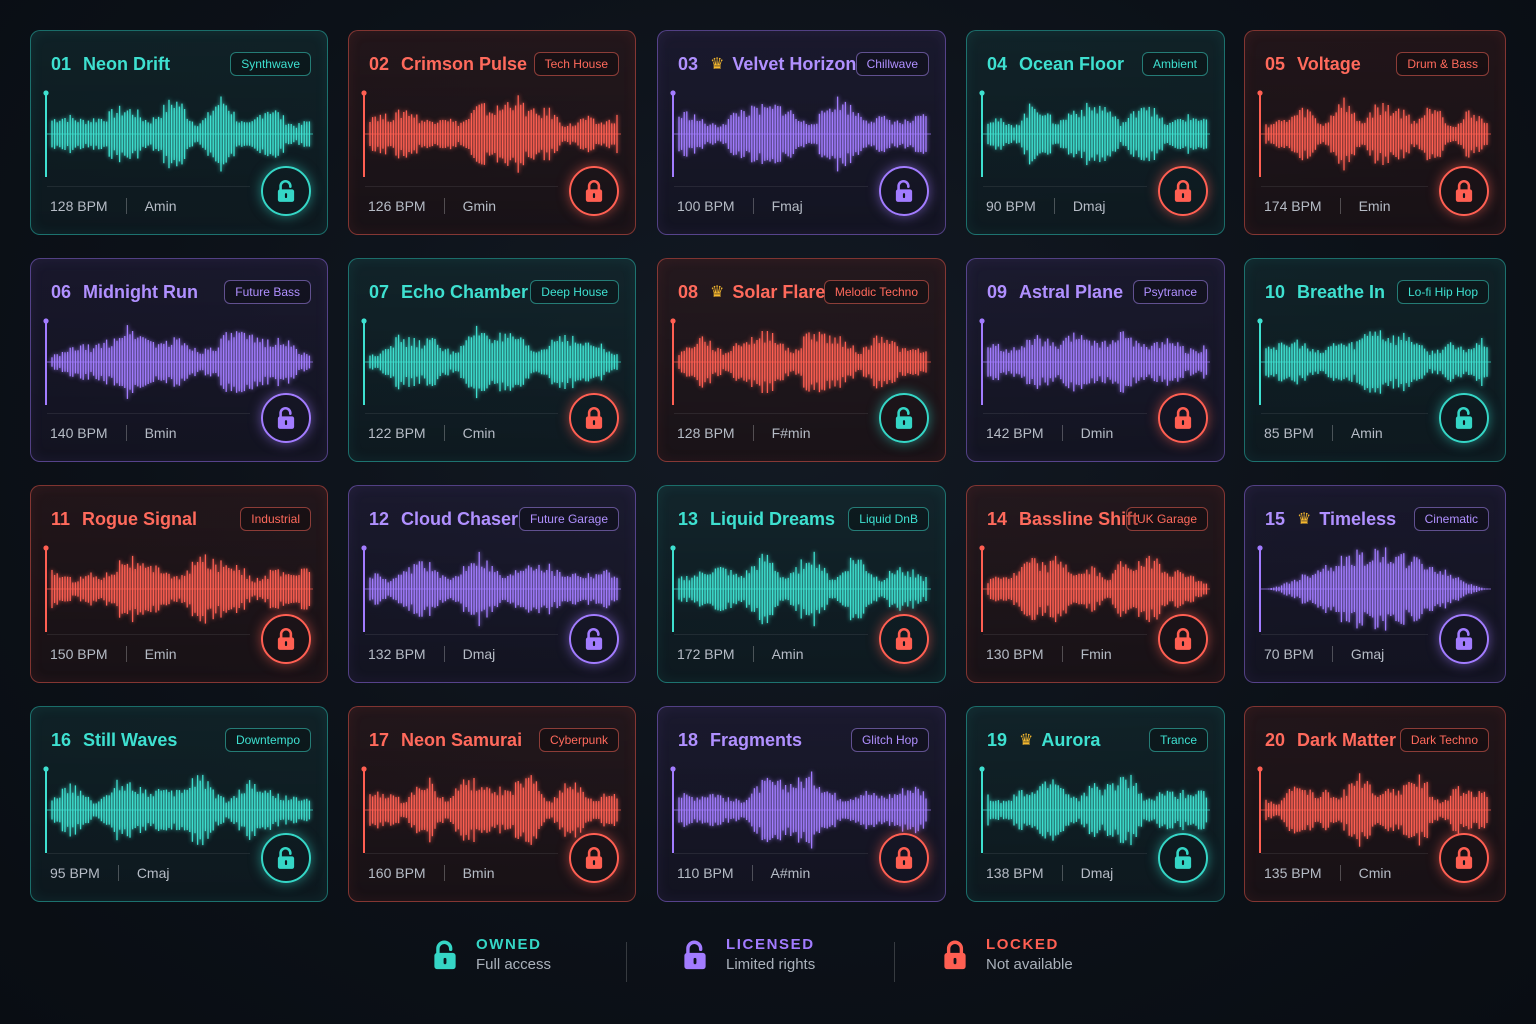 The height and width of the screenshot is (1024, 1536). I want to click on key-value: Emin, so click(160, 654).